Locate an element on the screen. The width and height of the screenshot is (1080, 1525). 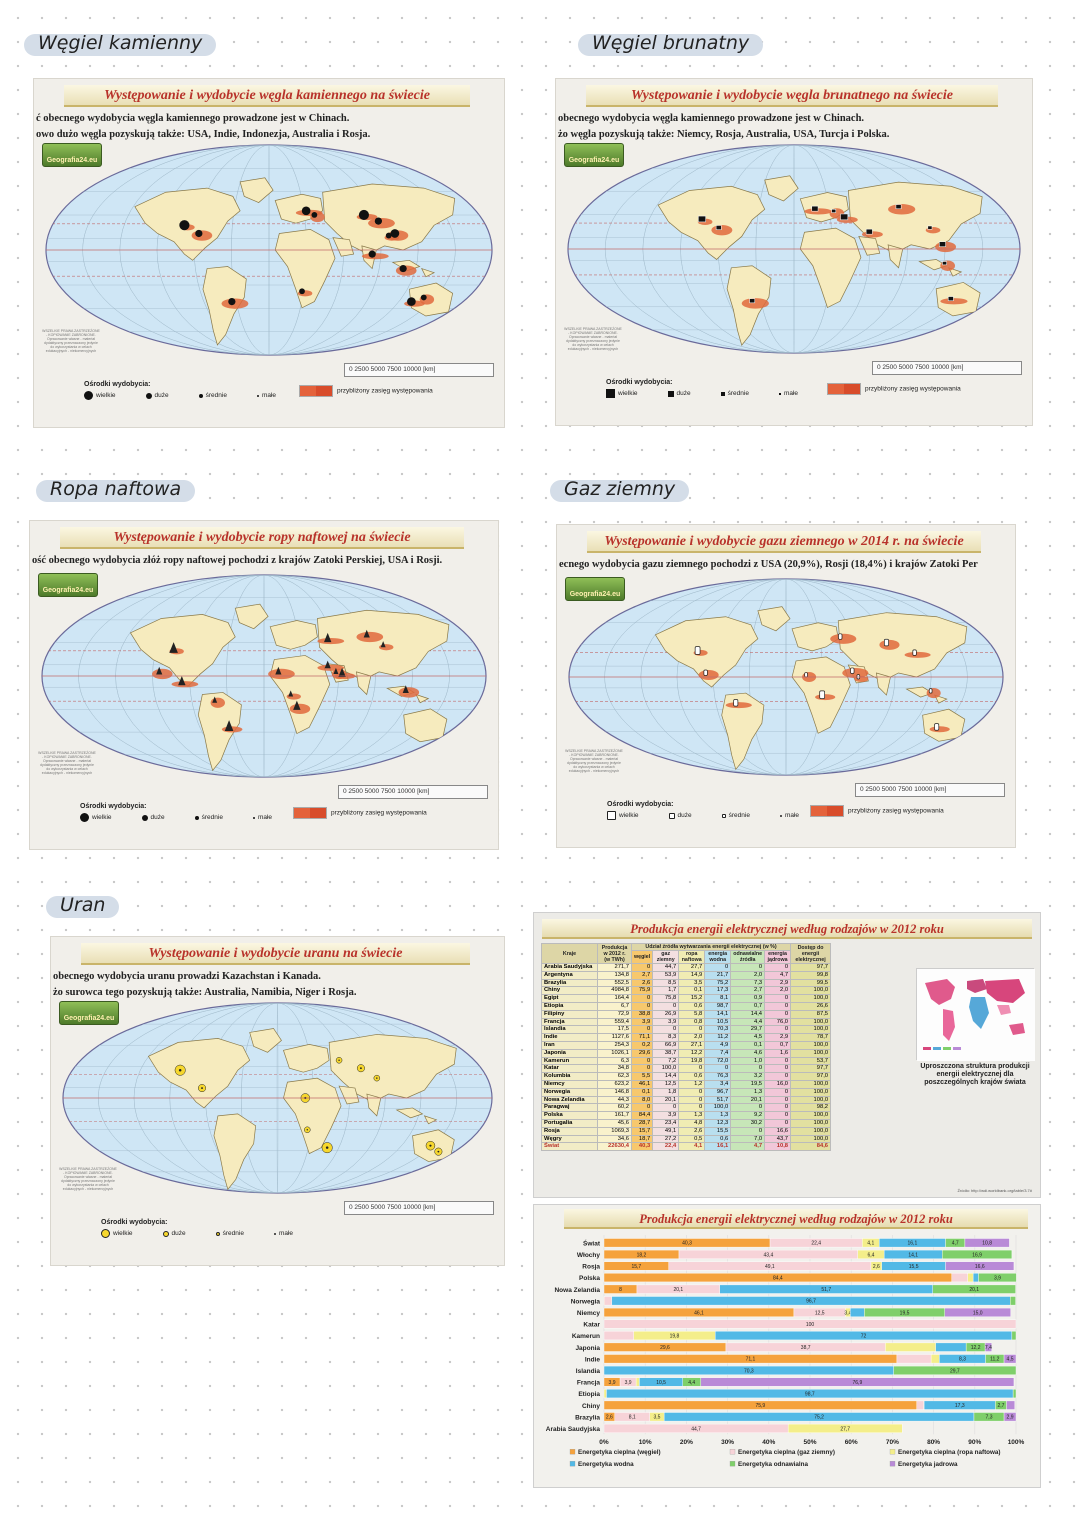
section-label-lignite: Węgiel brunatny is located at coordinates (671, 43).